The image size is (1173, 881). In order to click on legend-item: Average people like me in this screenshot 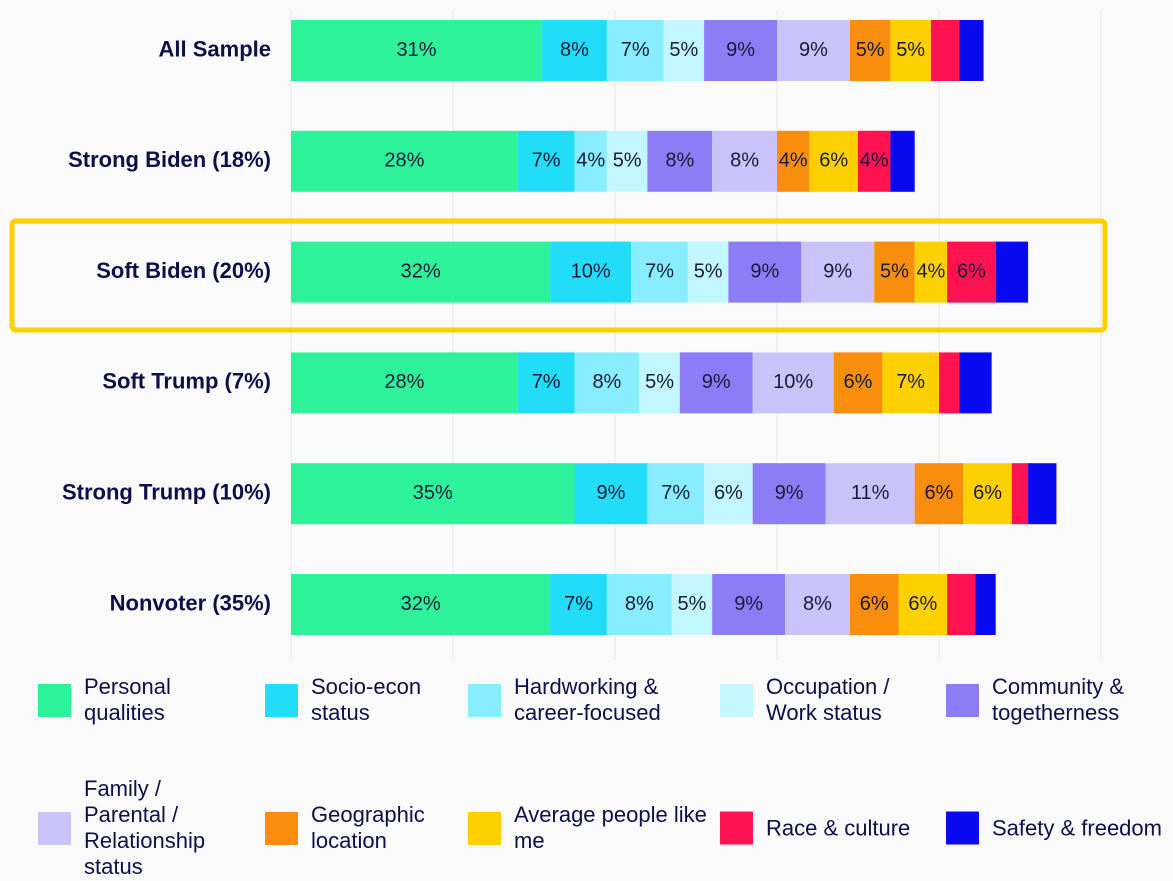, I will do `click(591, 828)`.